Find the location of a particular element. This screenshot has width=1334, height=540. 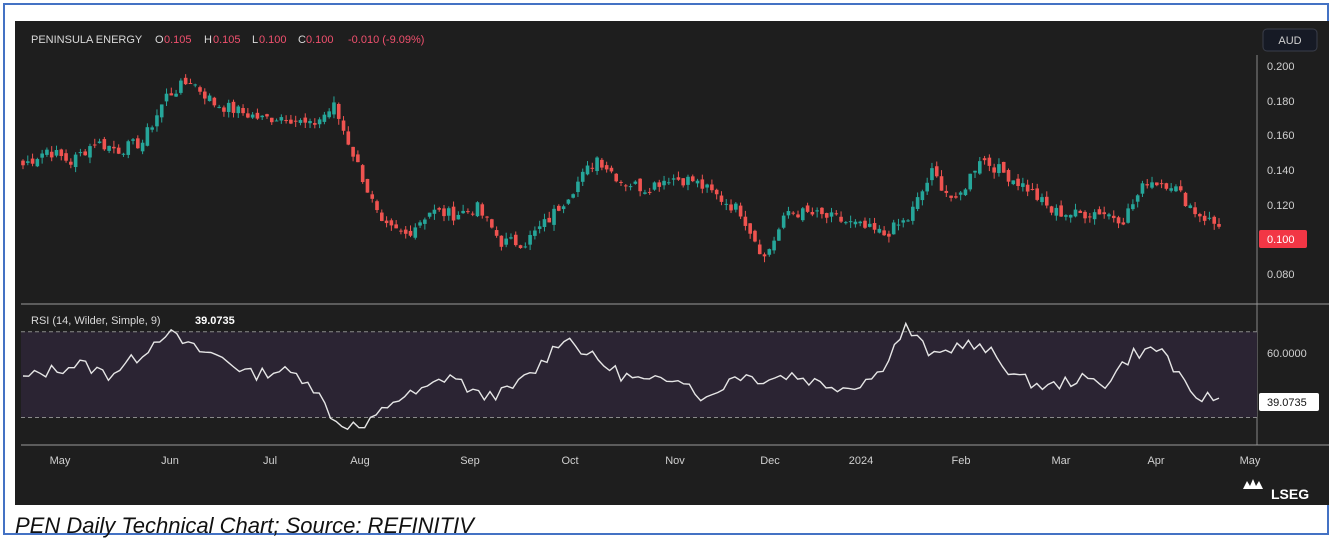

close-label: C is located at coordinates (302, 40).